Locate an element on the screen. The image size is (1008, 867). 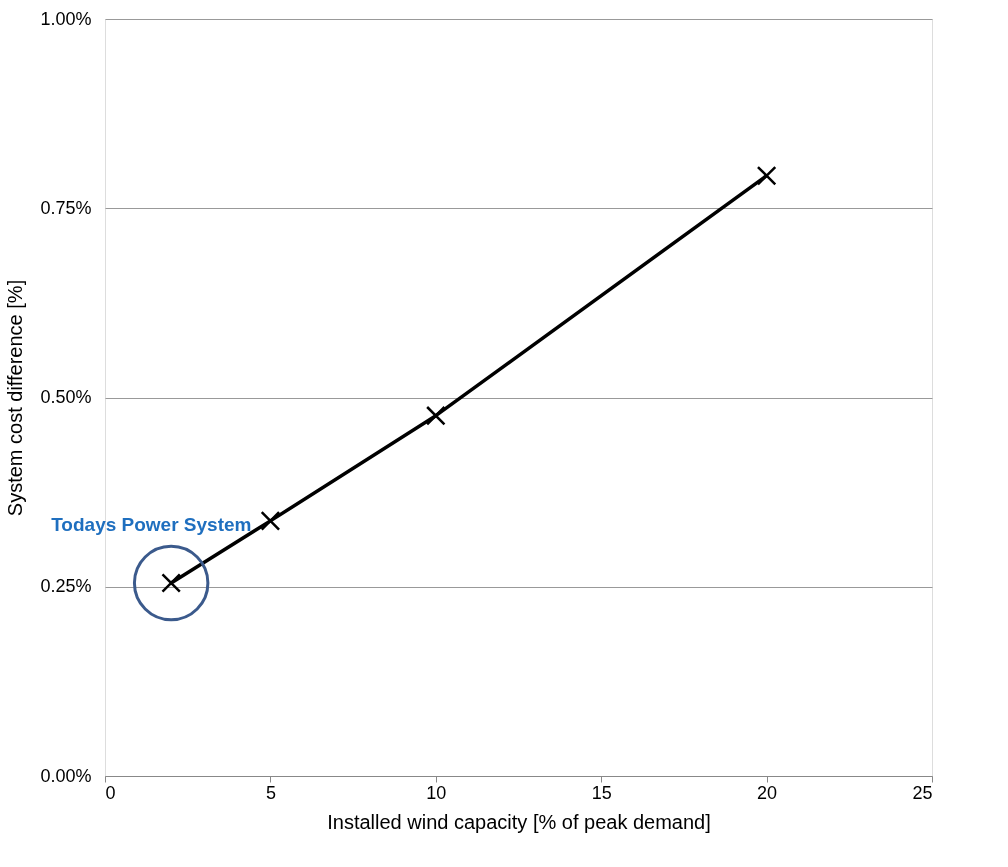
y-tick-label: 0.00% is located at coordinates (66, 775).